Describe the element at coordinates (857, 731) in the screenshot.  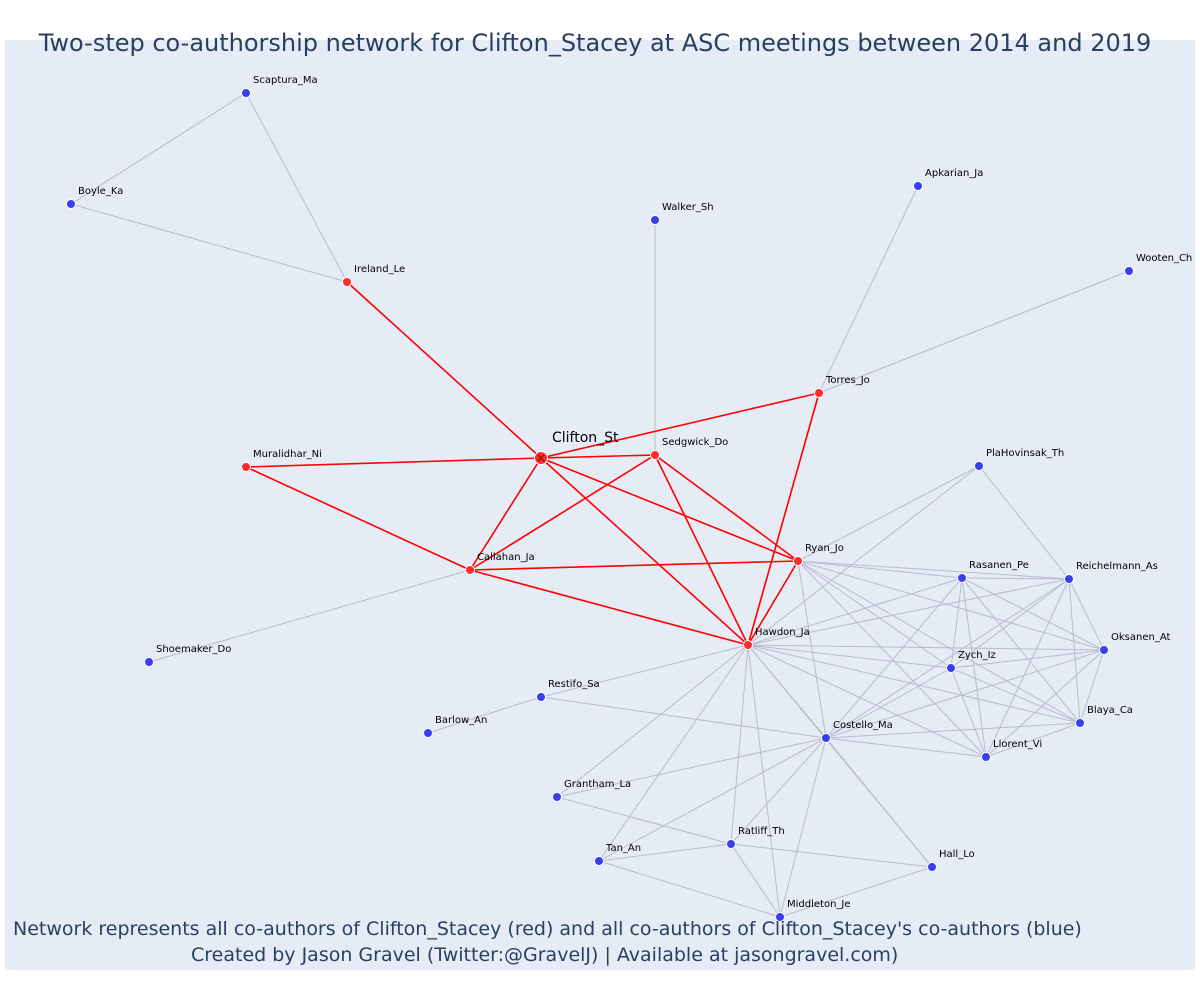
I see `node-costello-ma: Costello_Ma` at that location.